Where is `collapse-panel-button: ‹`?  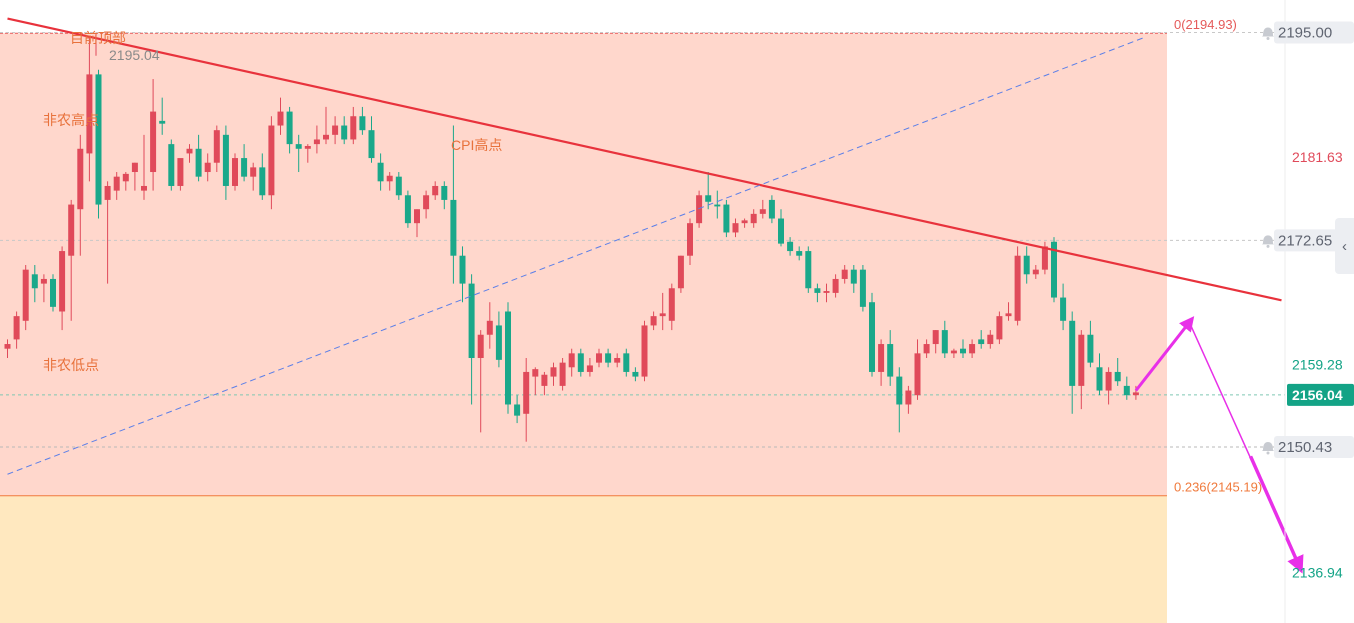
collapse-panel-button: ‹ is located at coordinates (1344, 246).